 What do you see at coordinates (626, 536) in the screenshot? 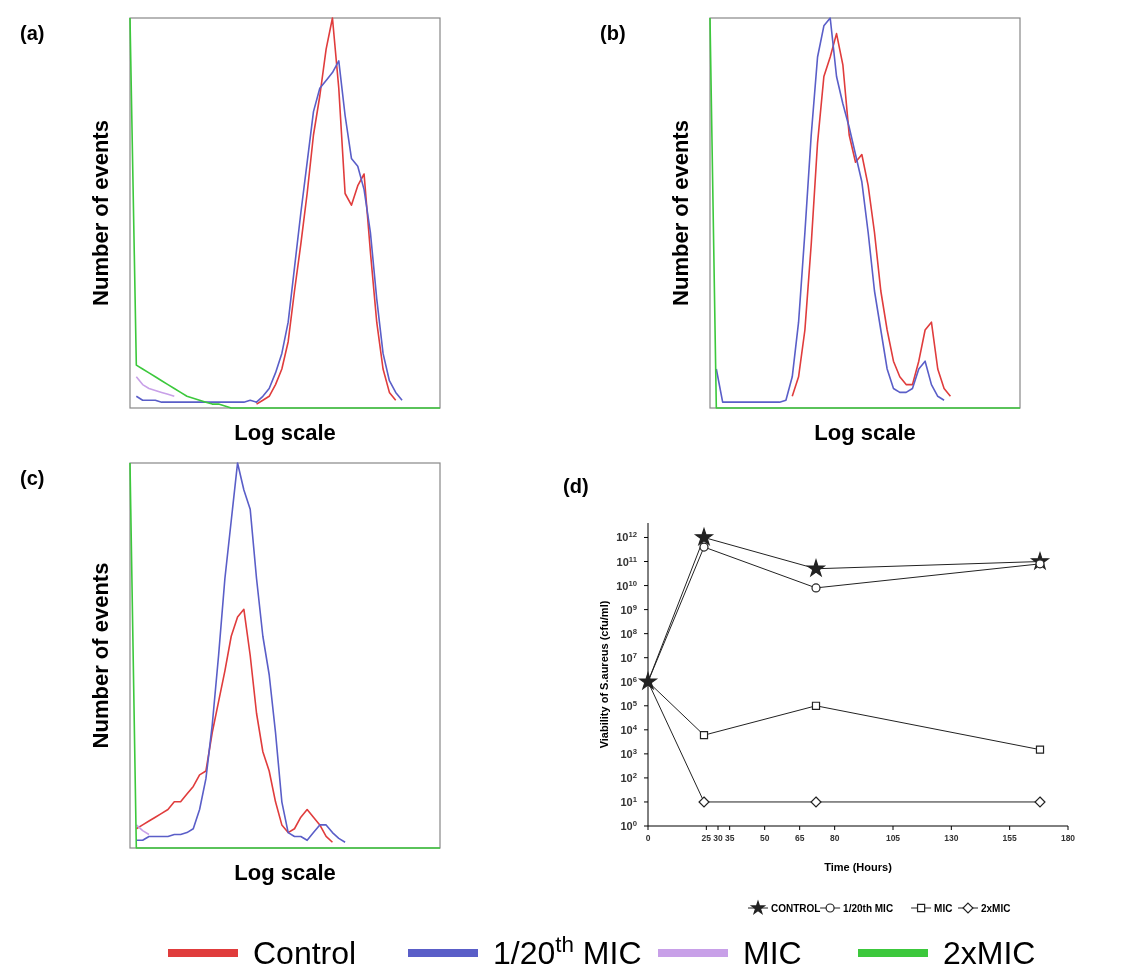
I see `y-tick-label: 10$^{12}$` at bounding box center [626, 536].